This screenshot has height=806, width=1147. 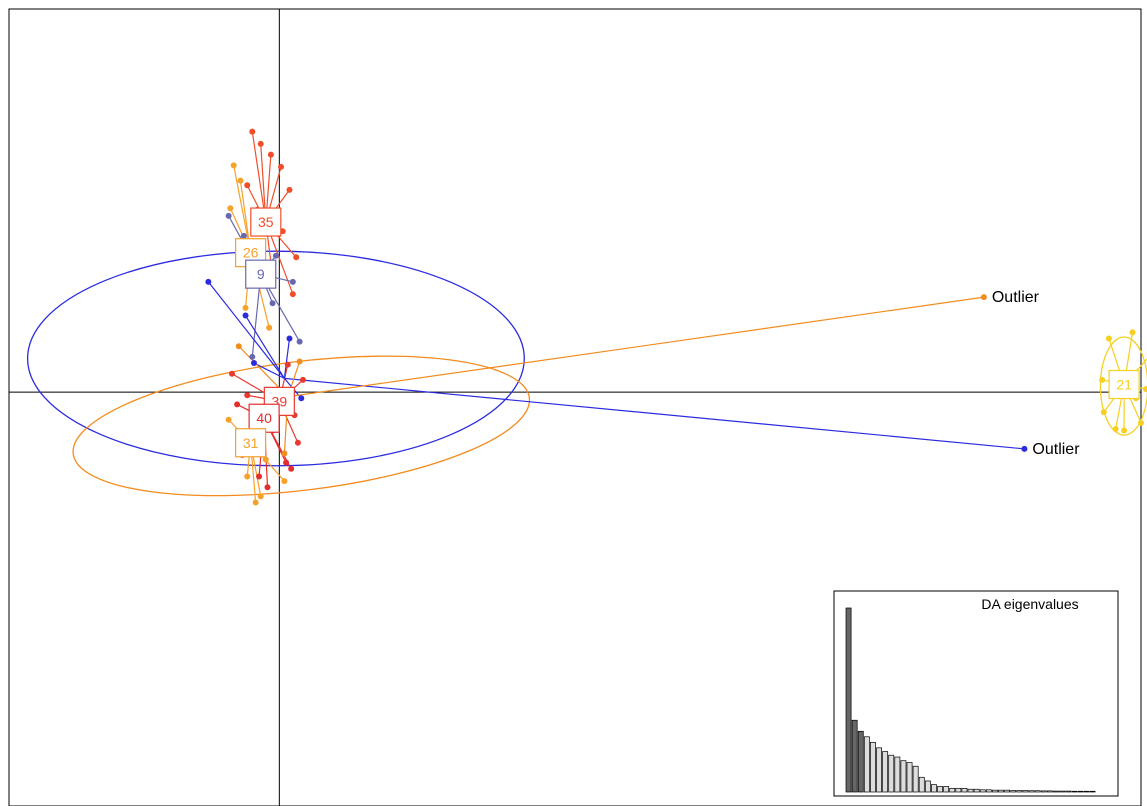 I want to click on inset-title: DA eigenvalues, so click(x=1029, y=604).